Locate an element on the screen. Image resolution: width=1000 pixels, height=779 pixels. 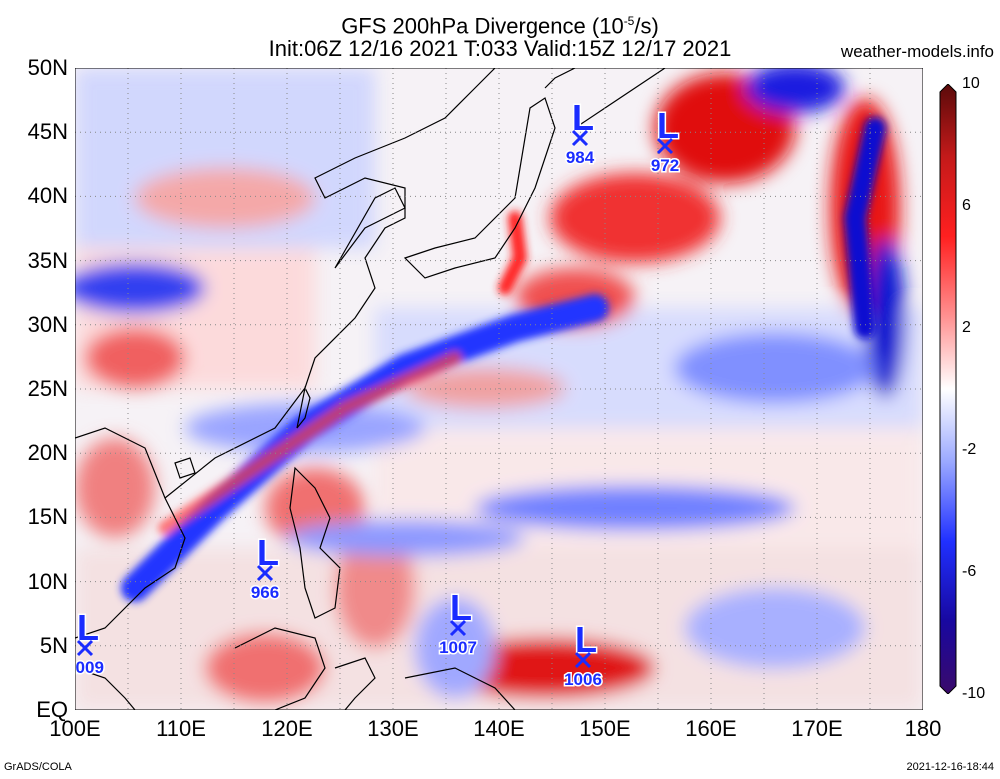
lat-label: 50N is located at coordinates (47, 67).